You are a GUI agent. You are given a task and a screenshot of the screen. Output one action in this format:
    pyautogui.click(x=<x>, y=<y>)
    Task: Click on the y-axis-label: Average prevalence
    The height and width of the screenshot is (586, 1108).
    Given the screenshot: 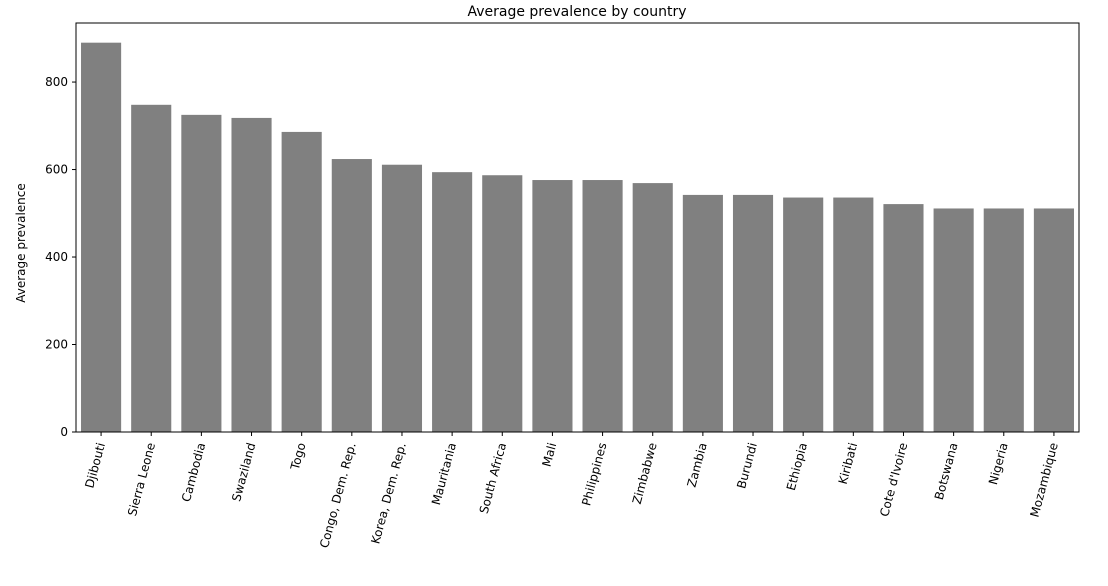 What is the action you would take?
    pyautogui.click(x=21, y=243)
    